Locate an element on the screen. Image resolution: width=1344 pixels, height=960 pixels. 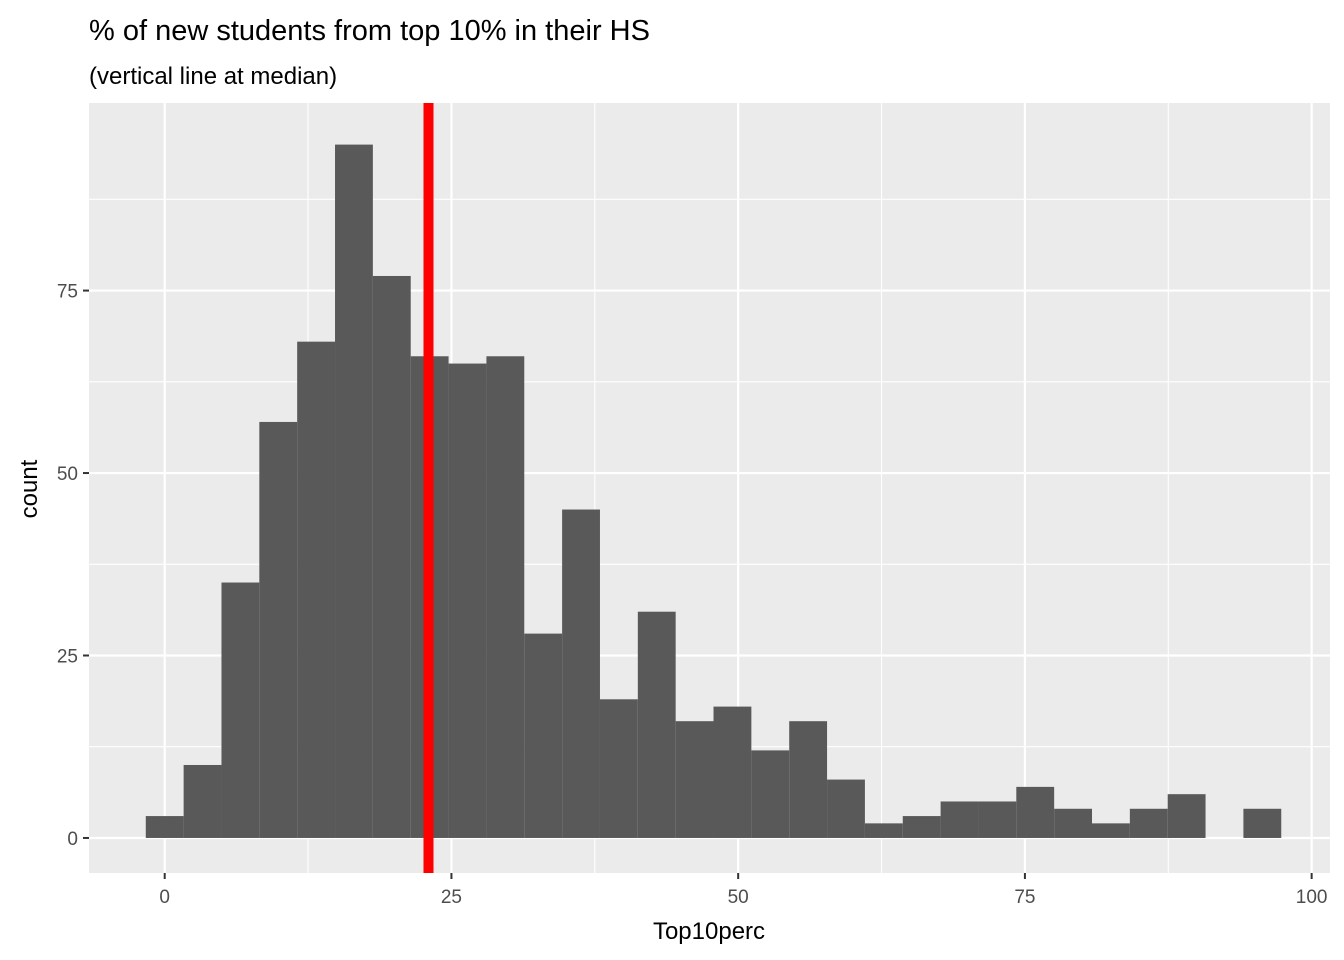
chart-subtitle: (vertical line at median) is located at coordinates (213, 76).